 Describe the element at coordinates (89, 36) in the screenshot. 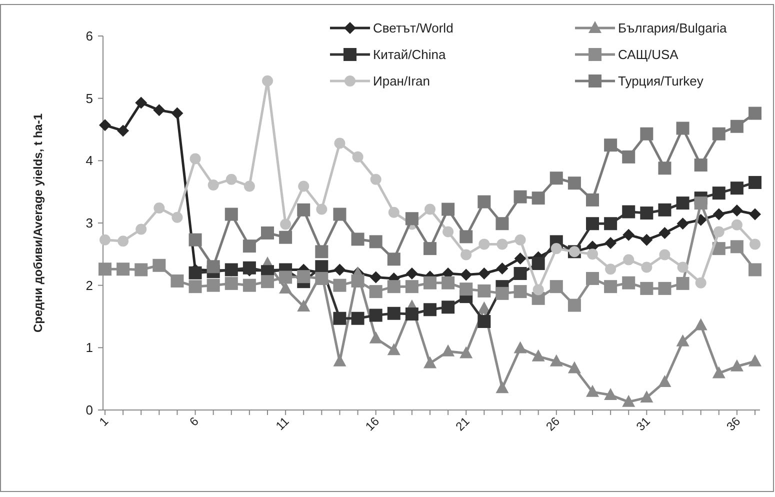

I see `y-tick-label: 6` at that location.